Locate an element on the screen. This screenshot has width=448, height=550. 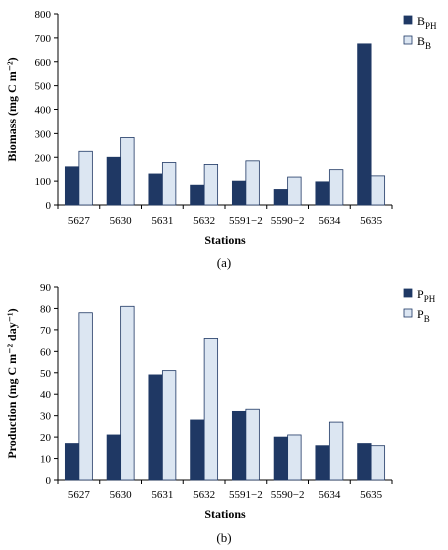
legend-label: BB is located at coordinates (424, 42).